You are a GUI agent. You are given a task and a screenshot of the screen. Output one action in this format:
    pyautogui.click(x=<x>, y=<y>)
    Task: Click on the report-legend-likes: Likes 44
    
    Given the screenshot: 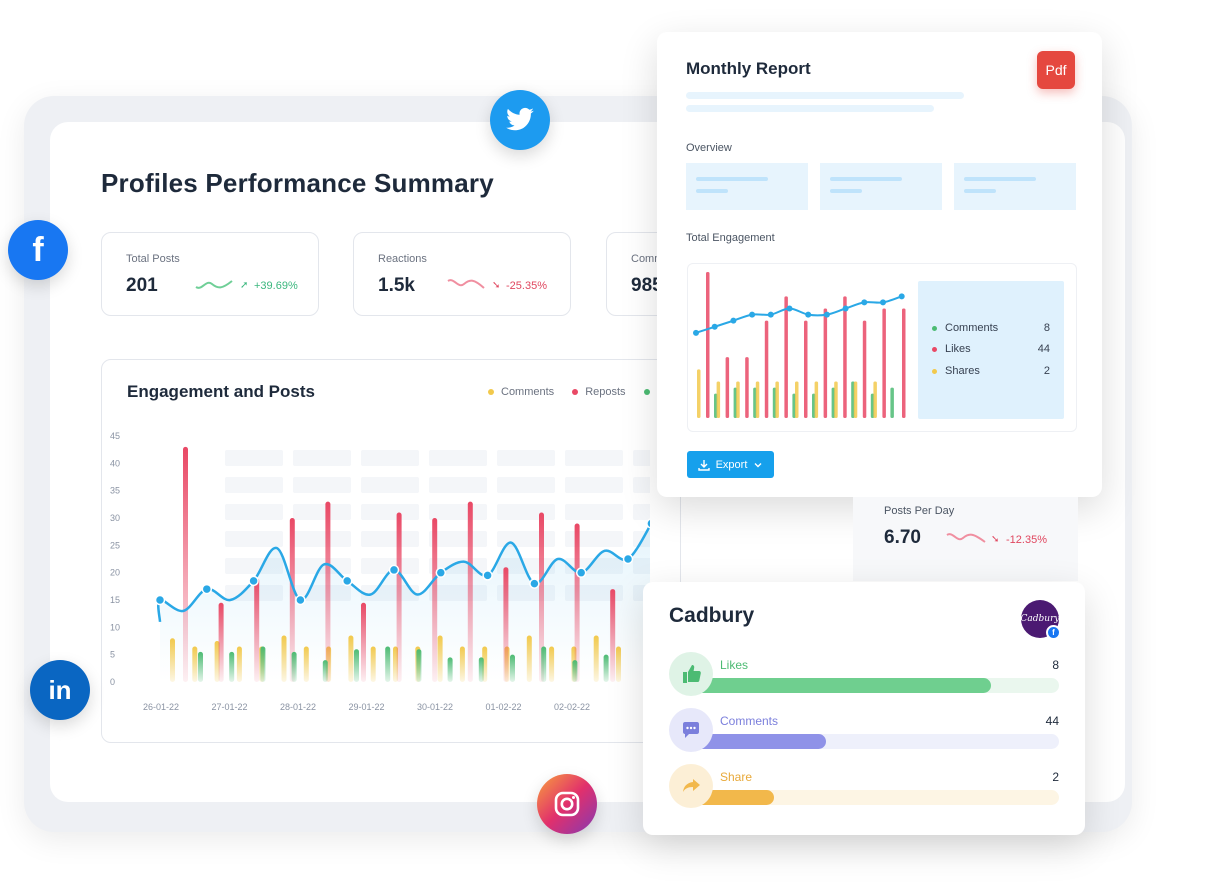 What is the action you would take?
    pyautogui.click(x=991, y=349)
    